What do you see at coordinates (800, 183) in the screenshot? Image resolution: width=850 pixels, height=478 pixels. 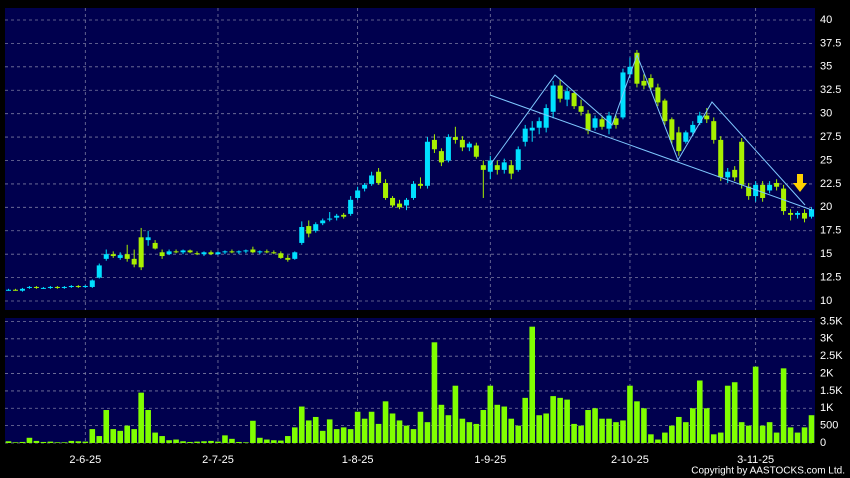 I see `arrow` at bounding box center [800, 183].